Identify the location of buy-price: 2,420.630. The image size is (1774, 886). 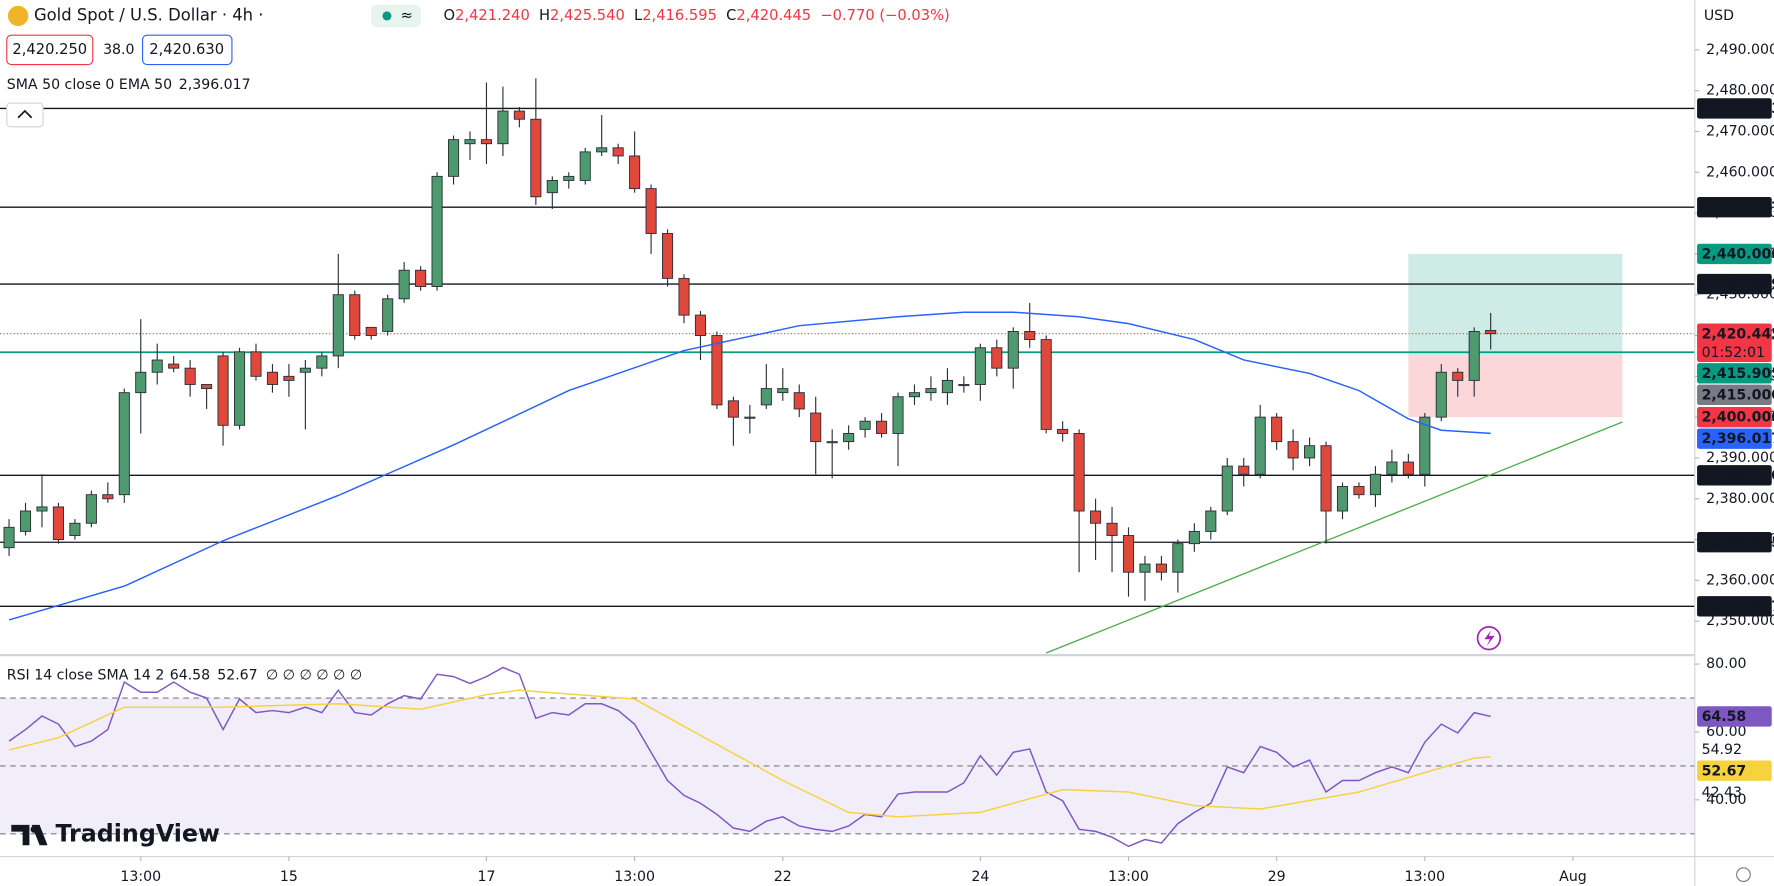
(186, 49).